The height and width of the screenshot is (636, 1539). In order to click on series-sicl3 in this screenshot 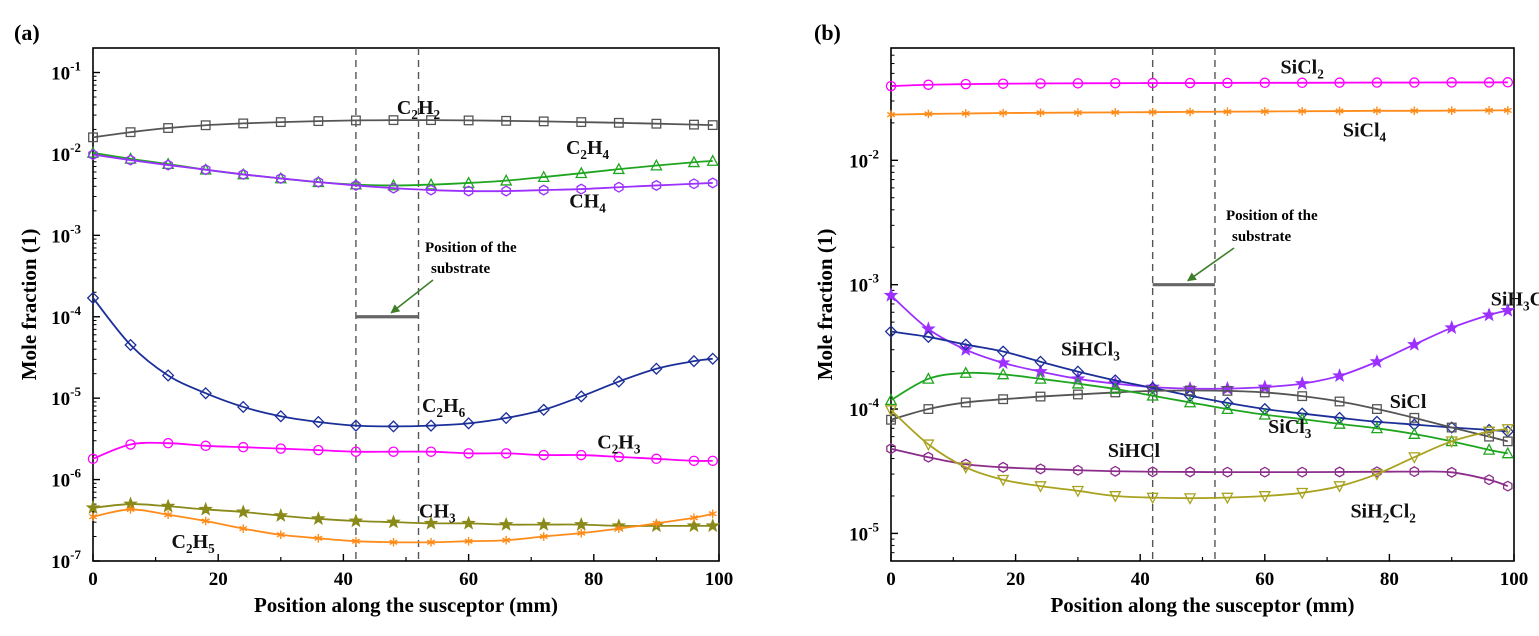, I will do `click(1199, 412)`.